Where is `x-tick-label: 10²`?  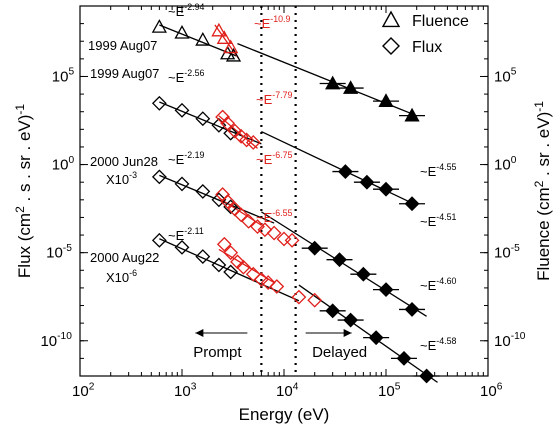 x-tick-label: 10² is located at coordinates (83, 390).